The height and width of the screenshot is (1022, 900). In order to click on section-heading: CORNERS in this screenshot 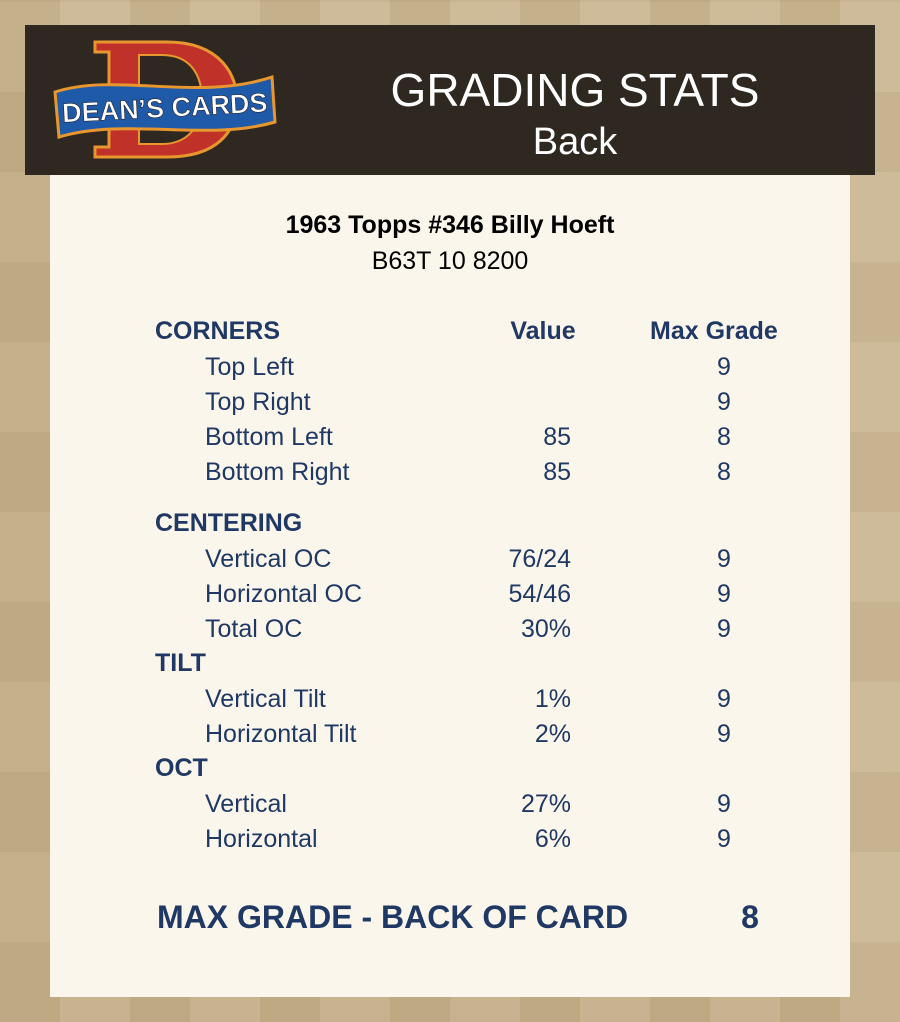, I will do `click(218, 331)`.